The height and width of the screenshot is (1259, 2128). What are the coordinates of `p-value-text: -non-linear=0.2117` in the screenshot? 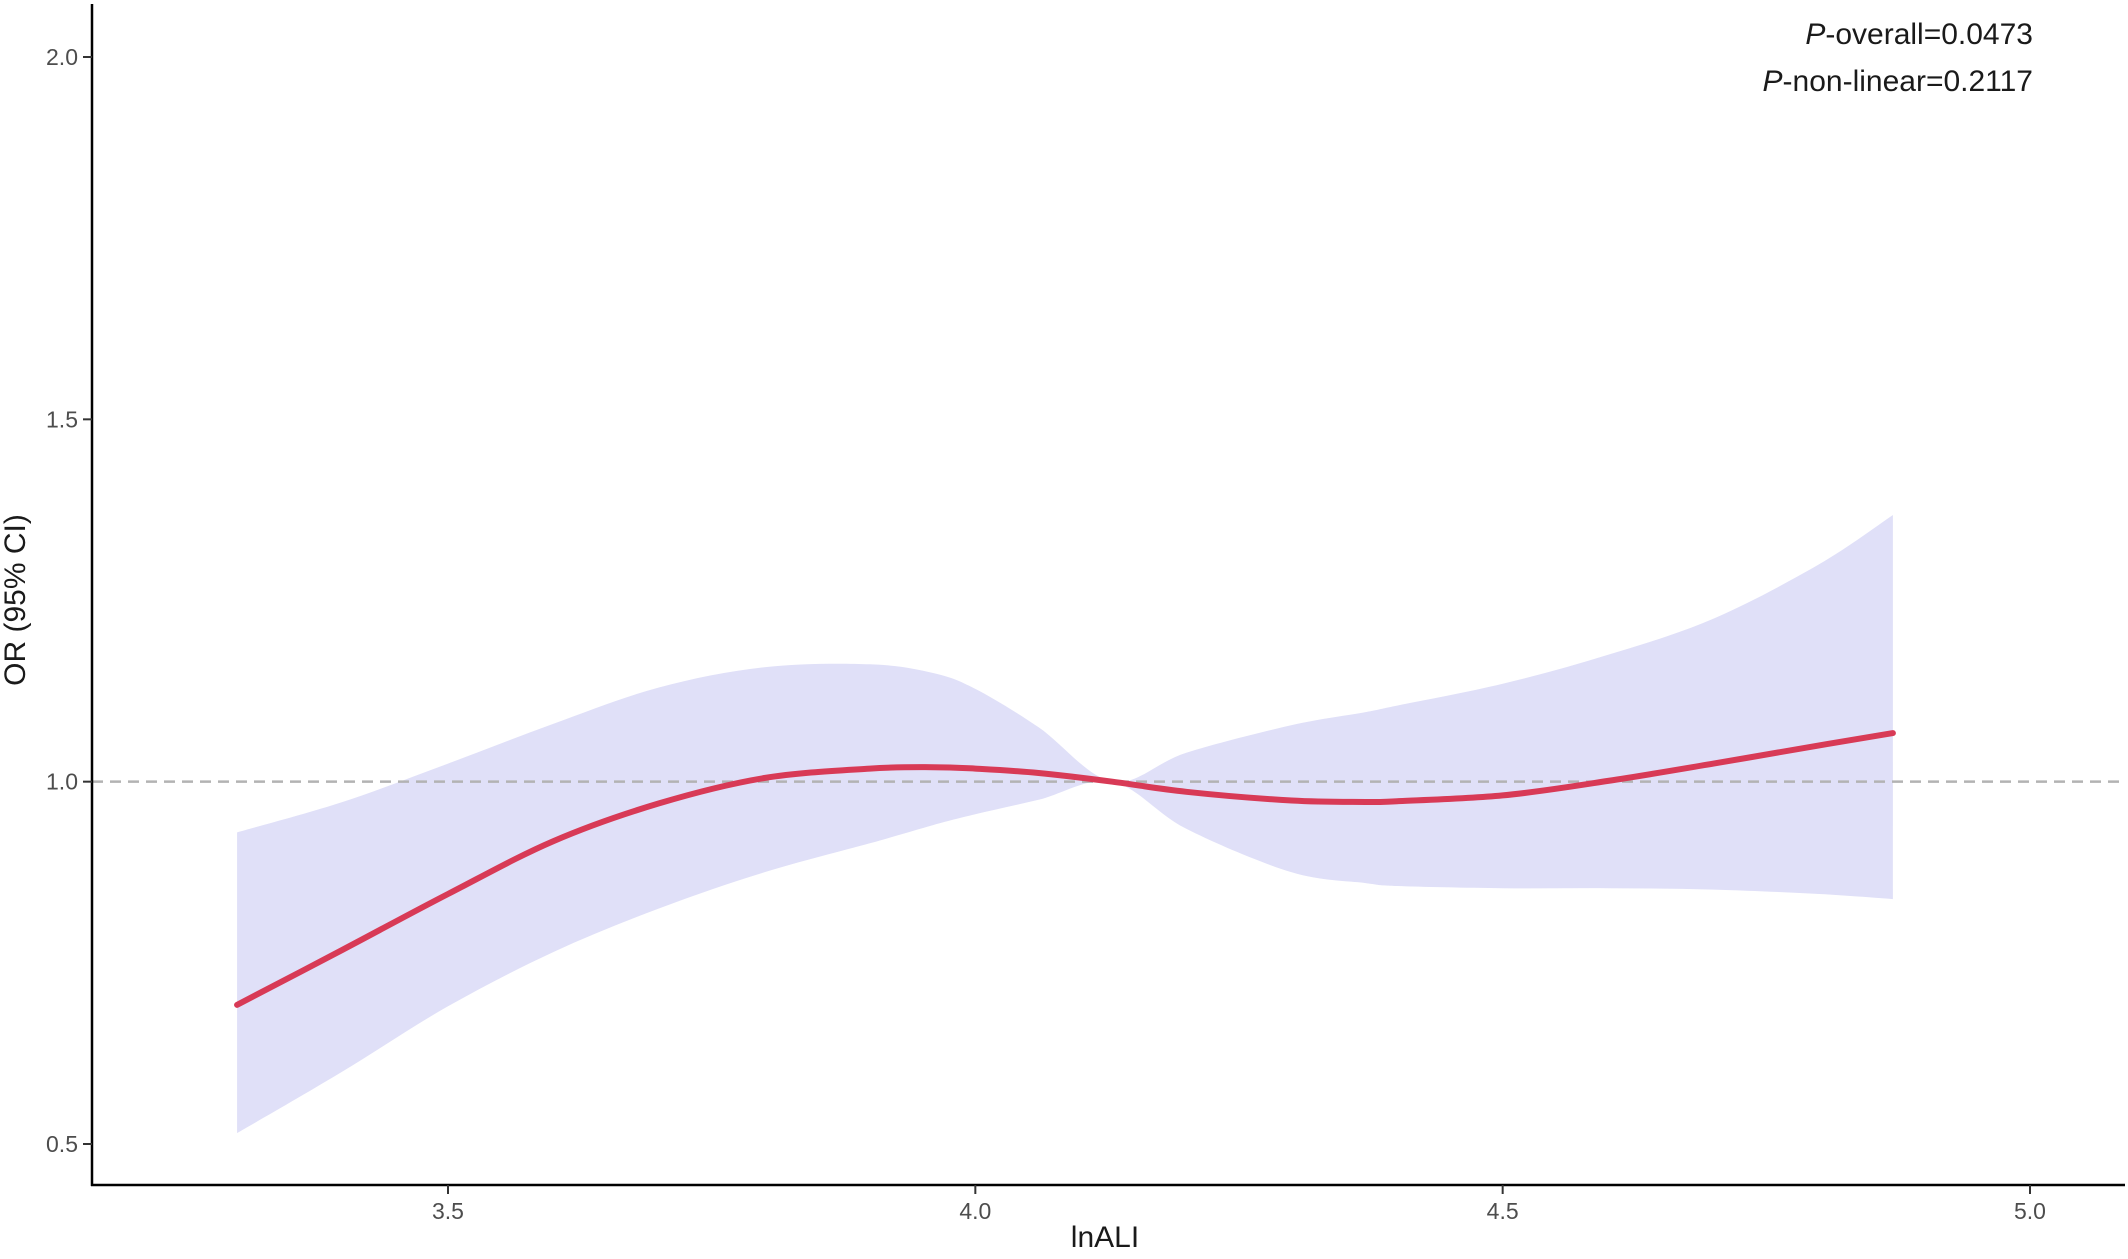 It's located at (1908, 81).